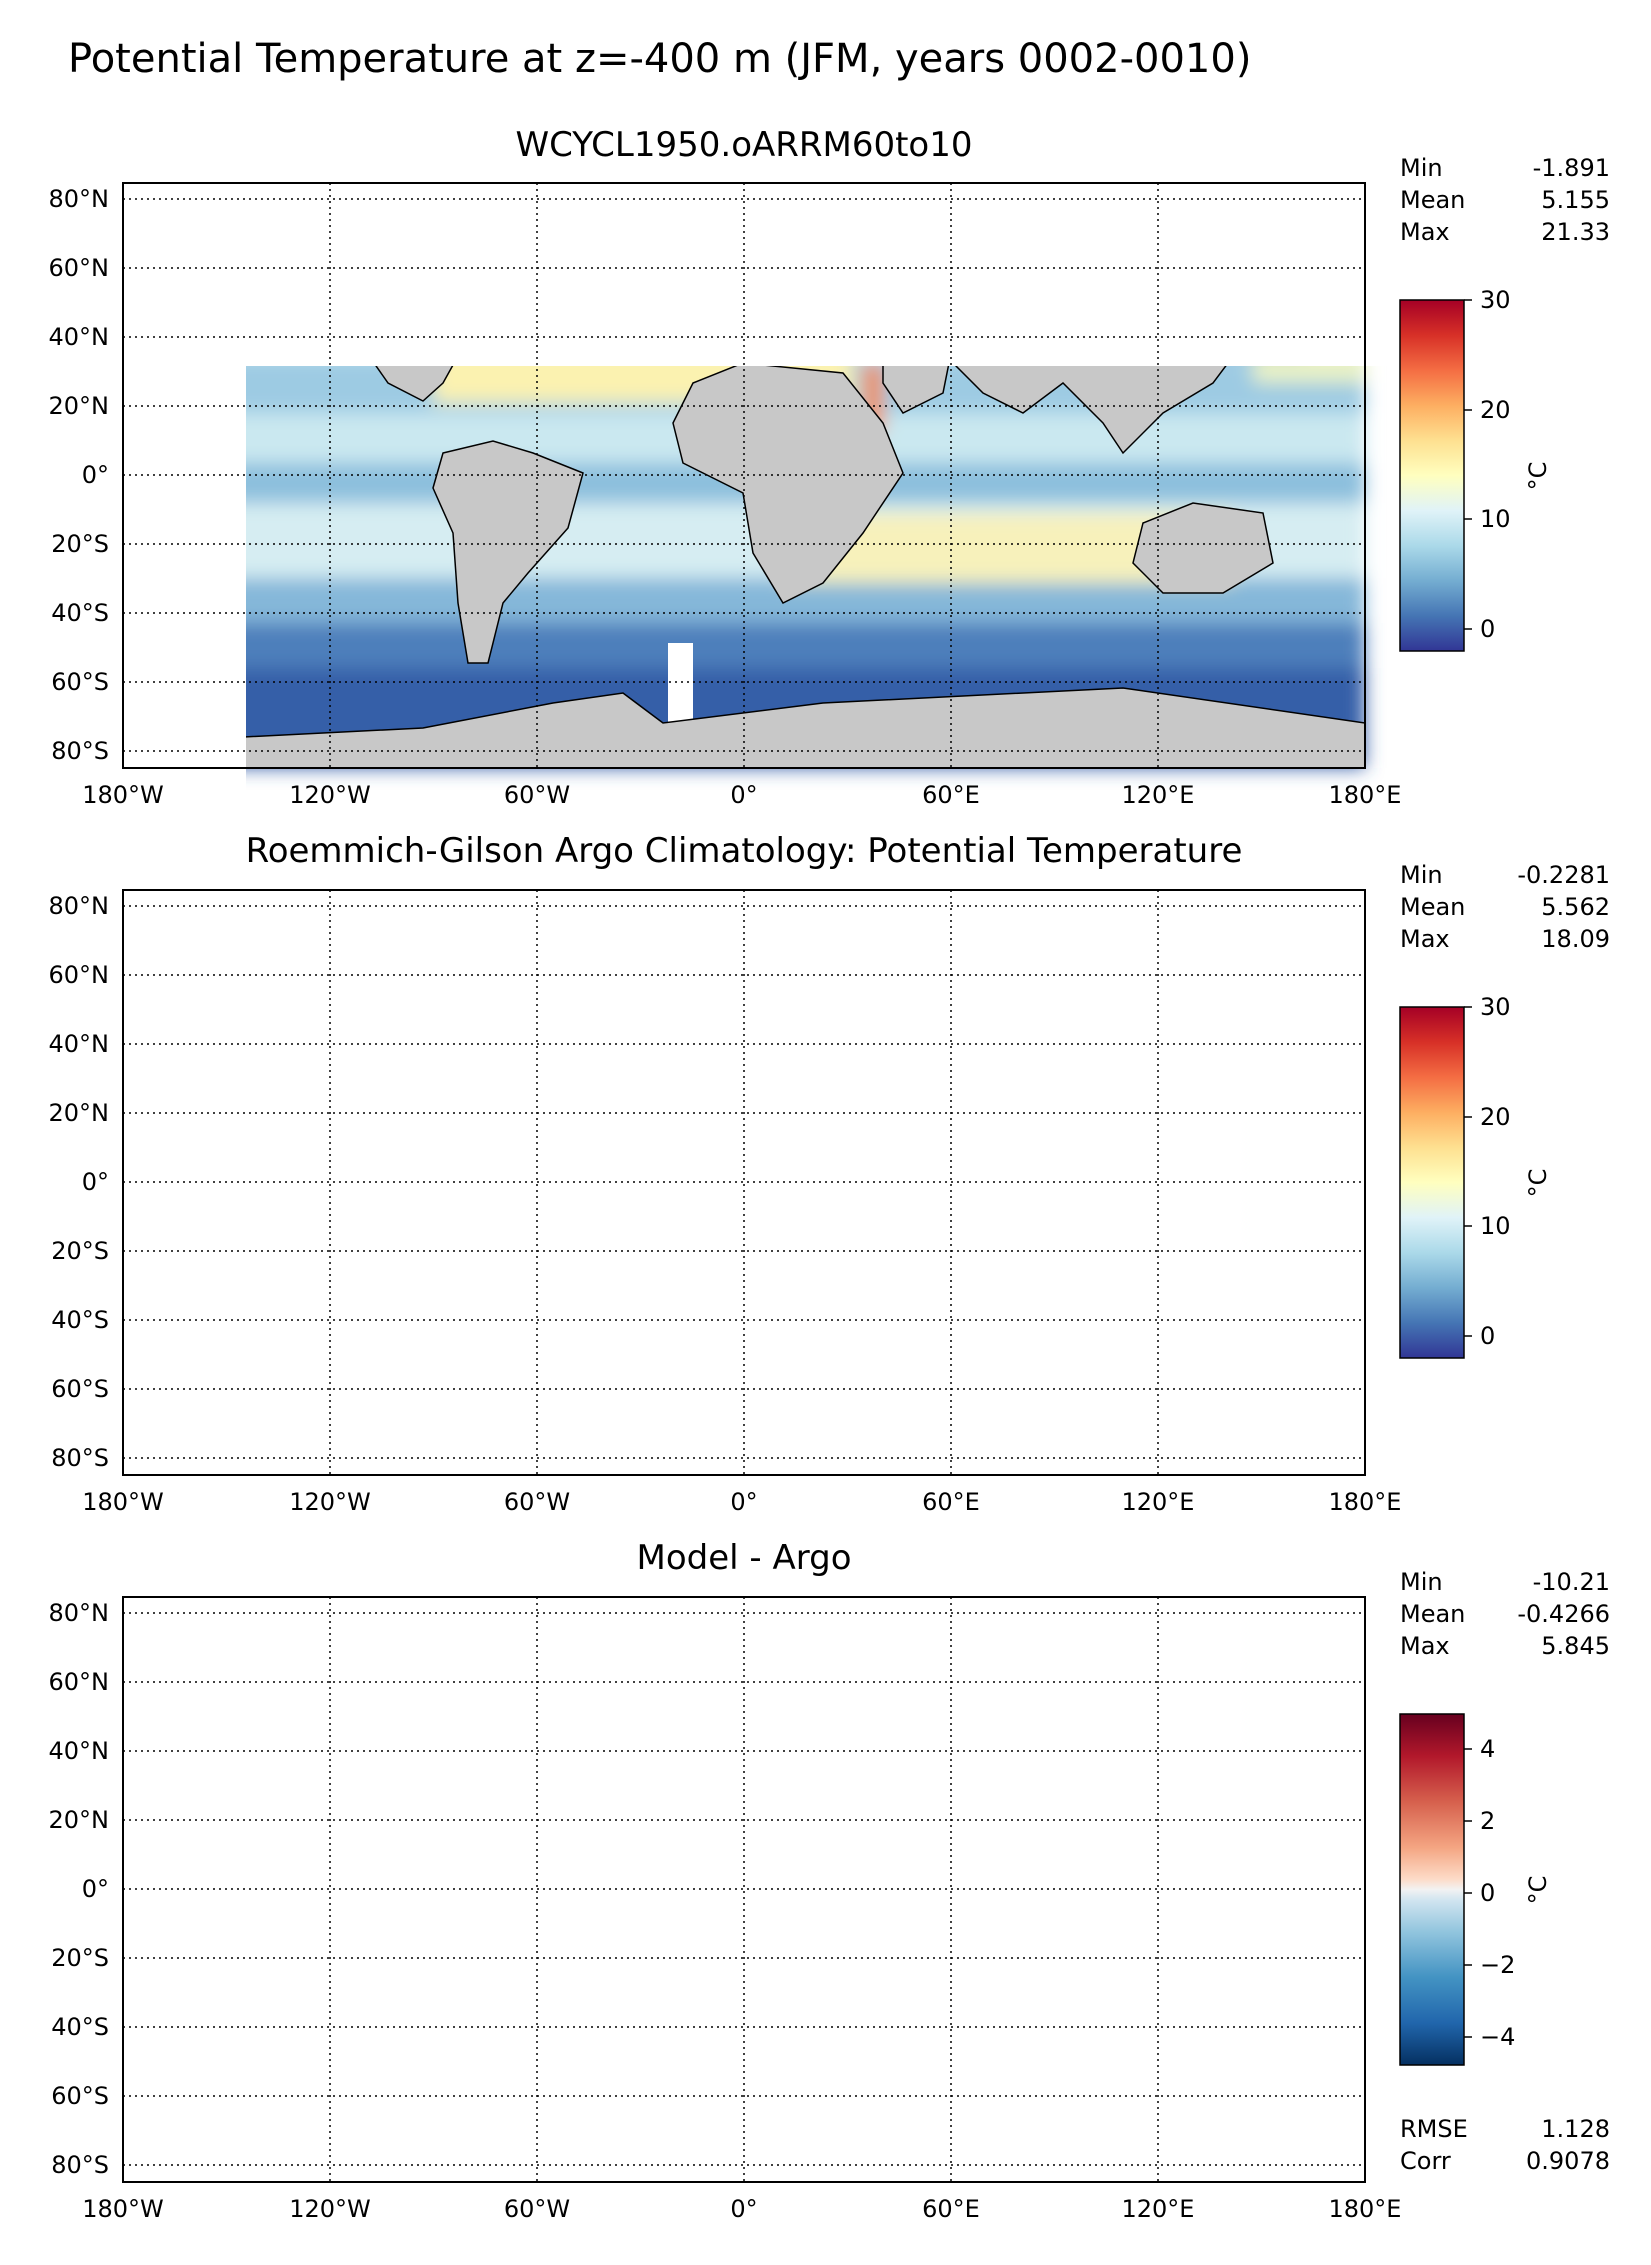 The width and height of the screenshot is (1651, 2265). Describe the element at coordinates (1505, 2145) in the screenshot. I see `error-stats-box: RMSE 1.128 Corr 0.9078` at that location.